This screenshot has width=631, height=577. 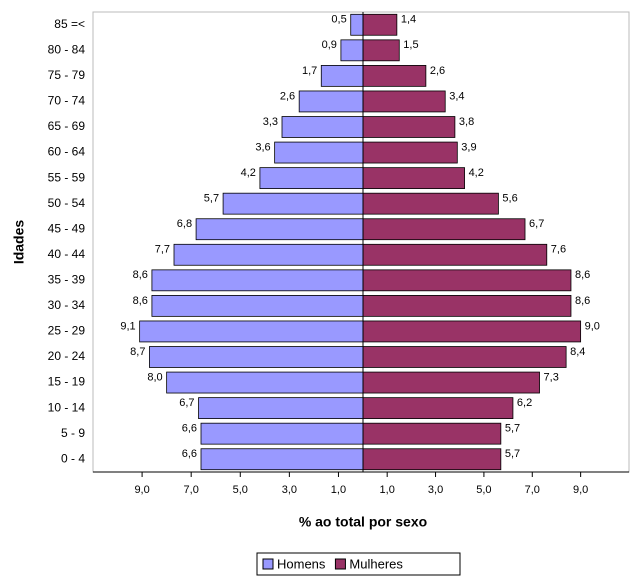 I want to click on y-tick-label: 30 - 34, so click(x=67, y=305).